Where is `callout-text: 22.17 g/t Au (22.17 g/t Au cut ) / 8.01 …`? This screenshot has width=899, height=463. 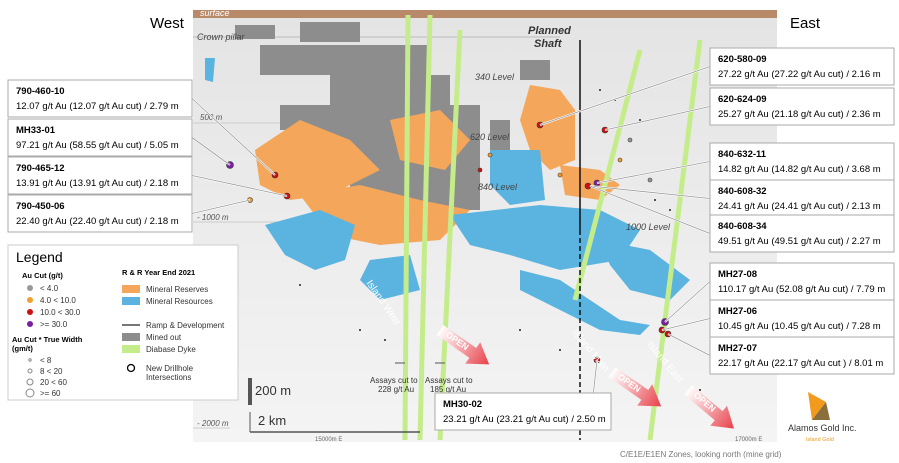 callout-text: 22.17 g/t Au (22.17 g/t Au cut ) / 8.01 … is located at coordinates (800, 363).